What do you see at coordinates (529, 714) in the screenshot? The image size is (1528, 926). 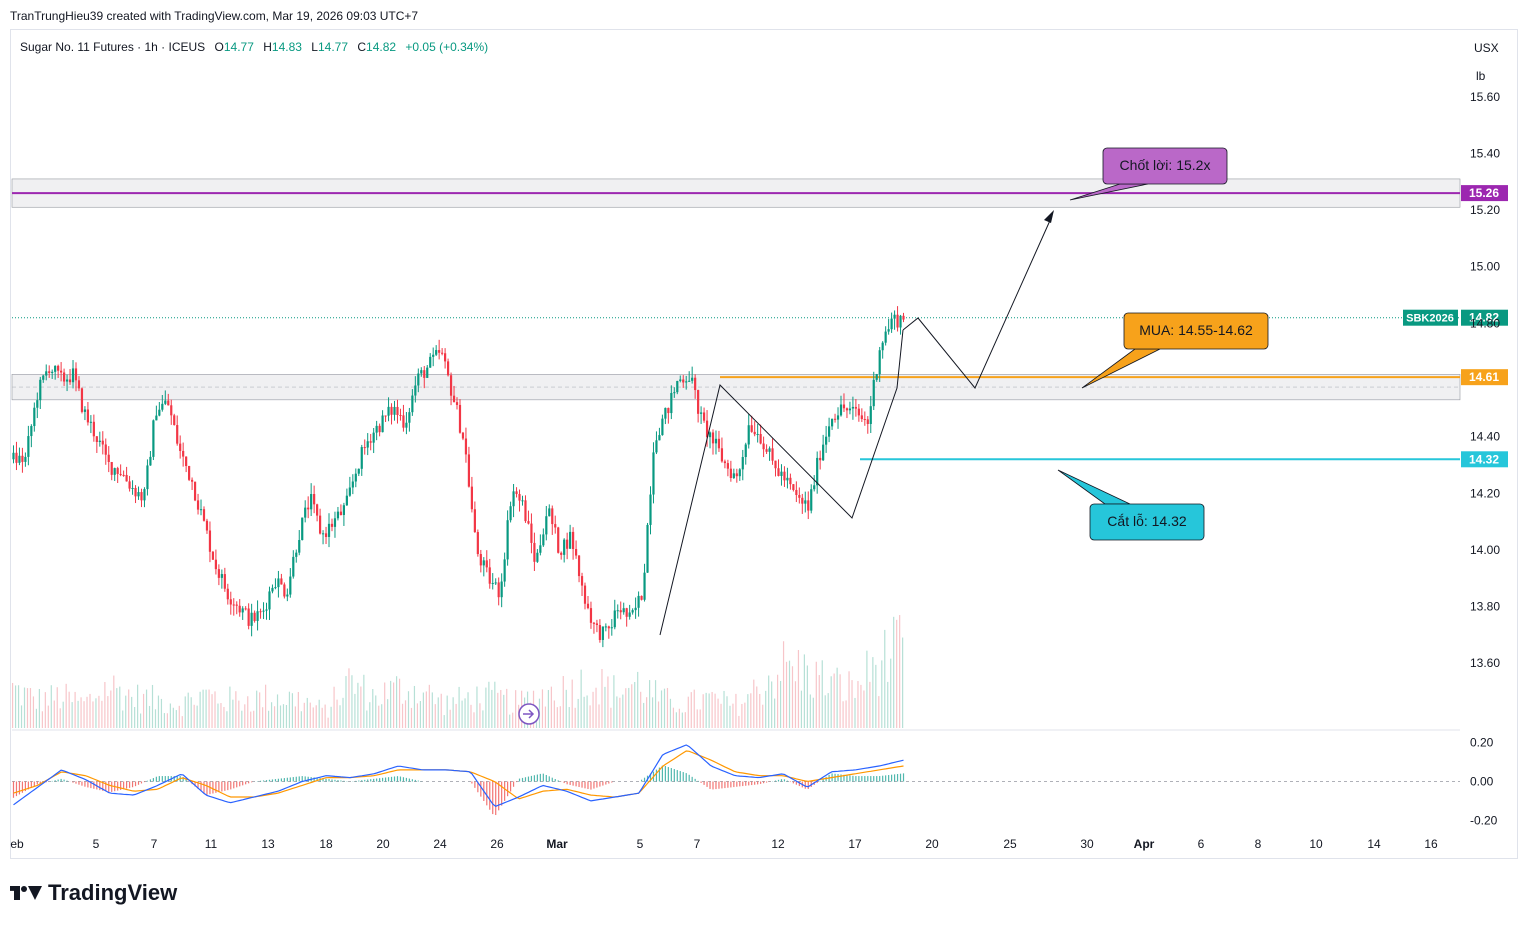 I see `replay-icon` at bounding box center [529, 714].